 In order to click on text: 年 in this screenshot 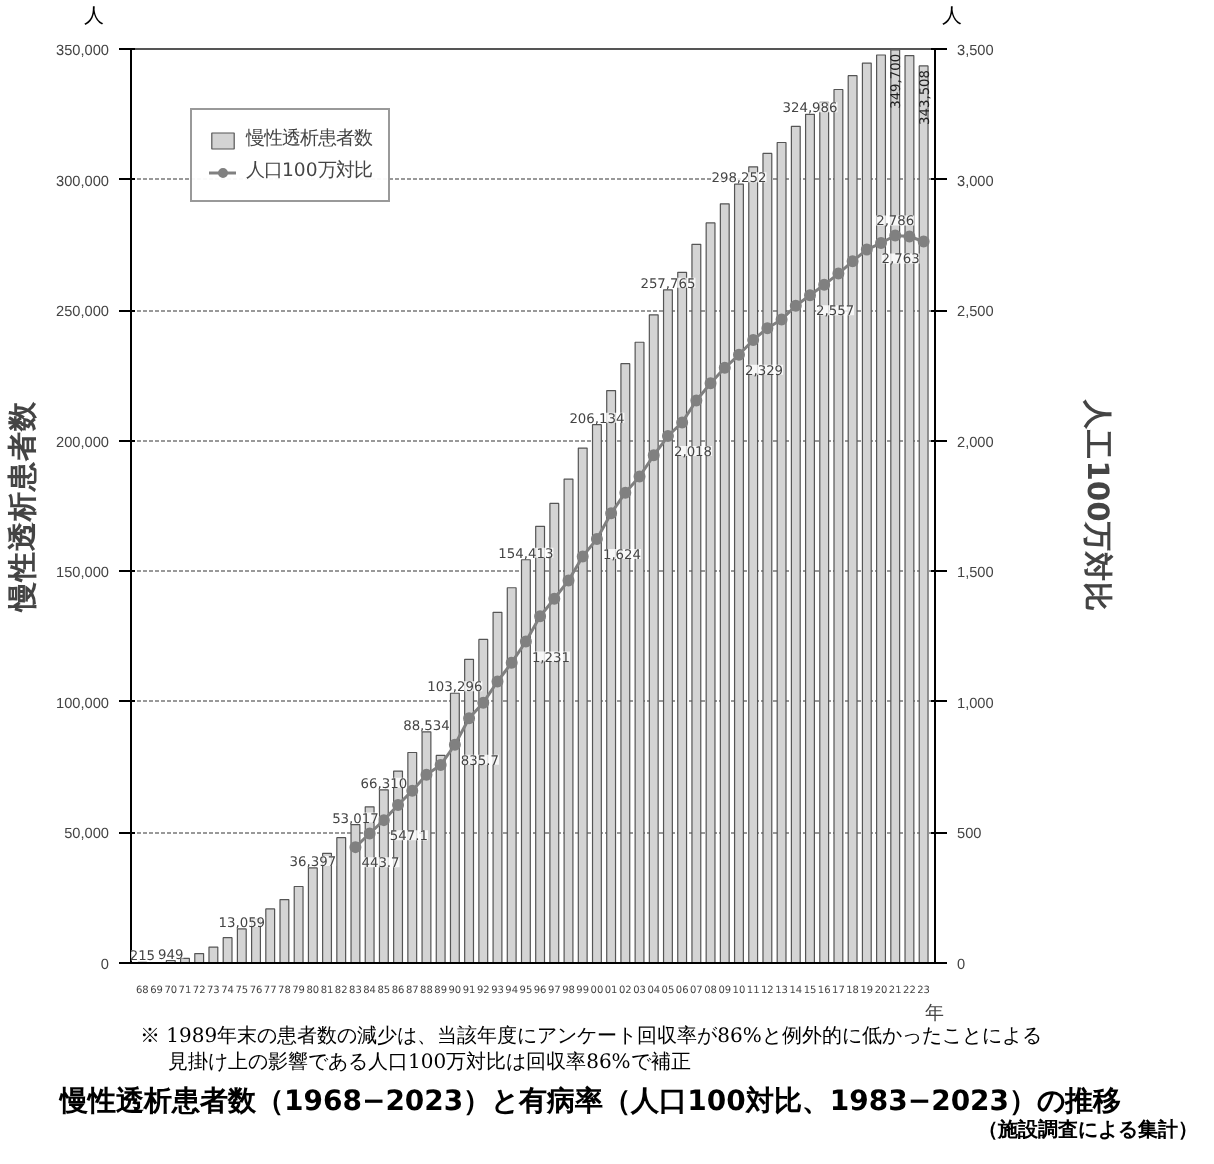, I will do `click(934, 1014)`.